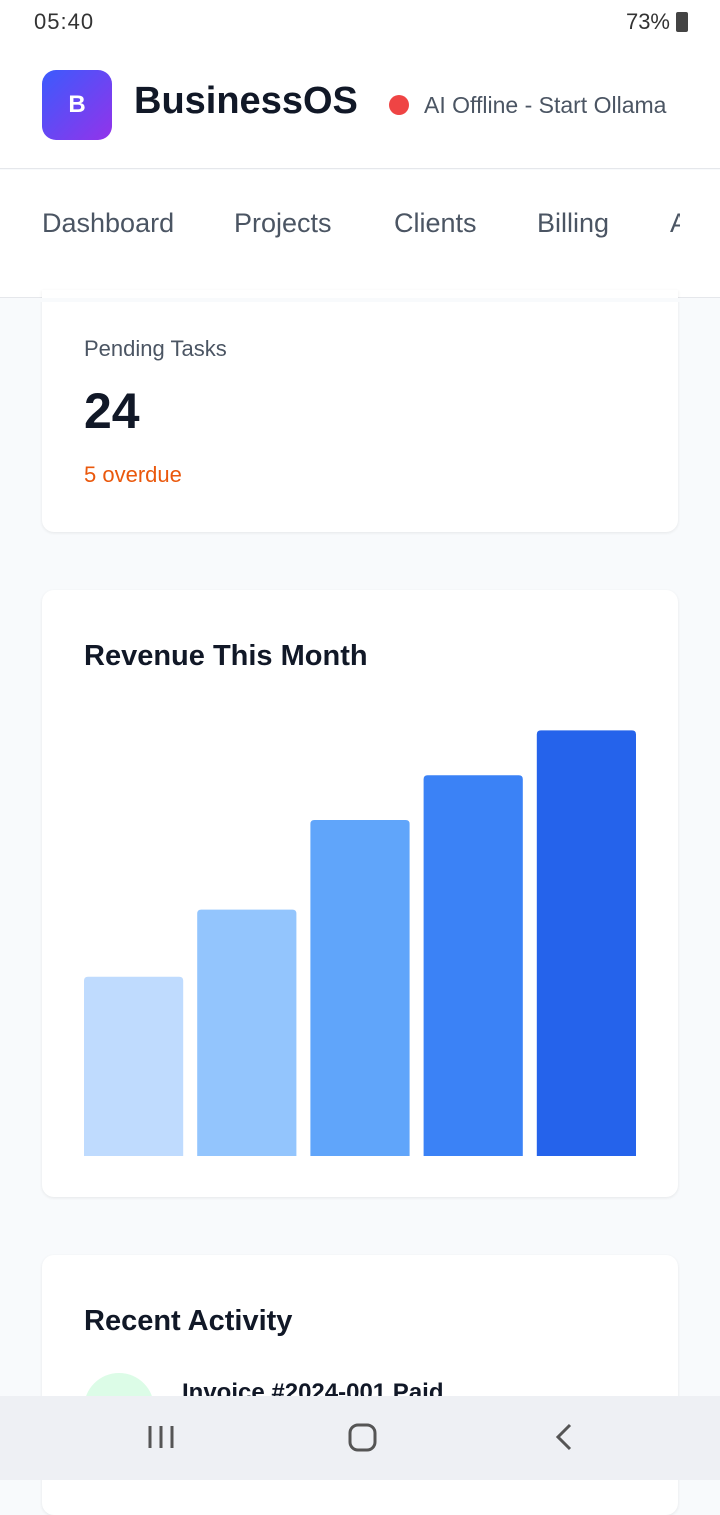 The height and width of the screenshot is (1515, 720). I want to click on tab: Projects, so click(283, 223).